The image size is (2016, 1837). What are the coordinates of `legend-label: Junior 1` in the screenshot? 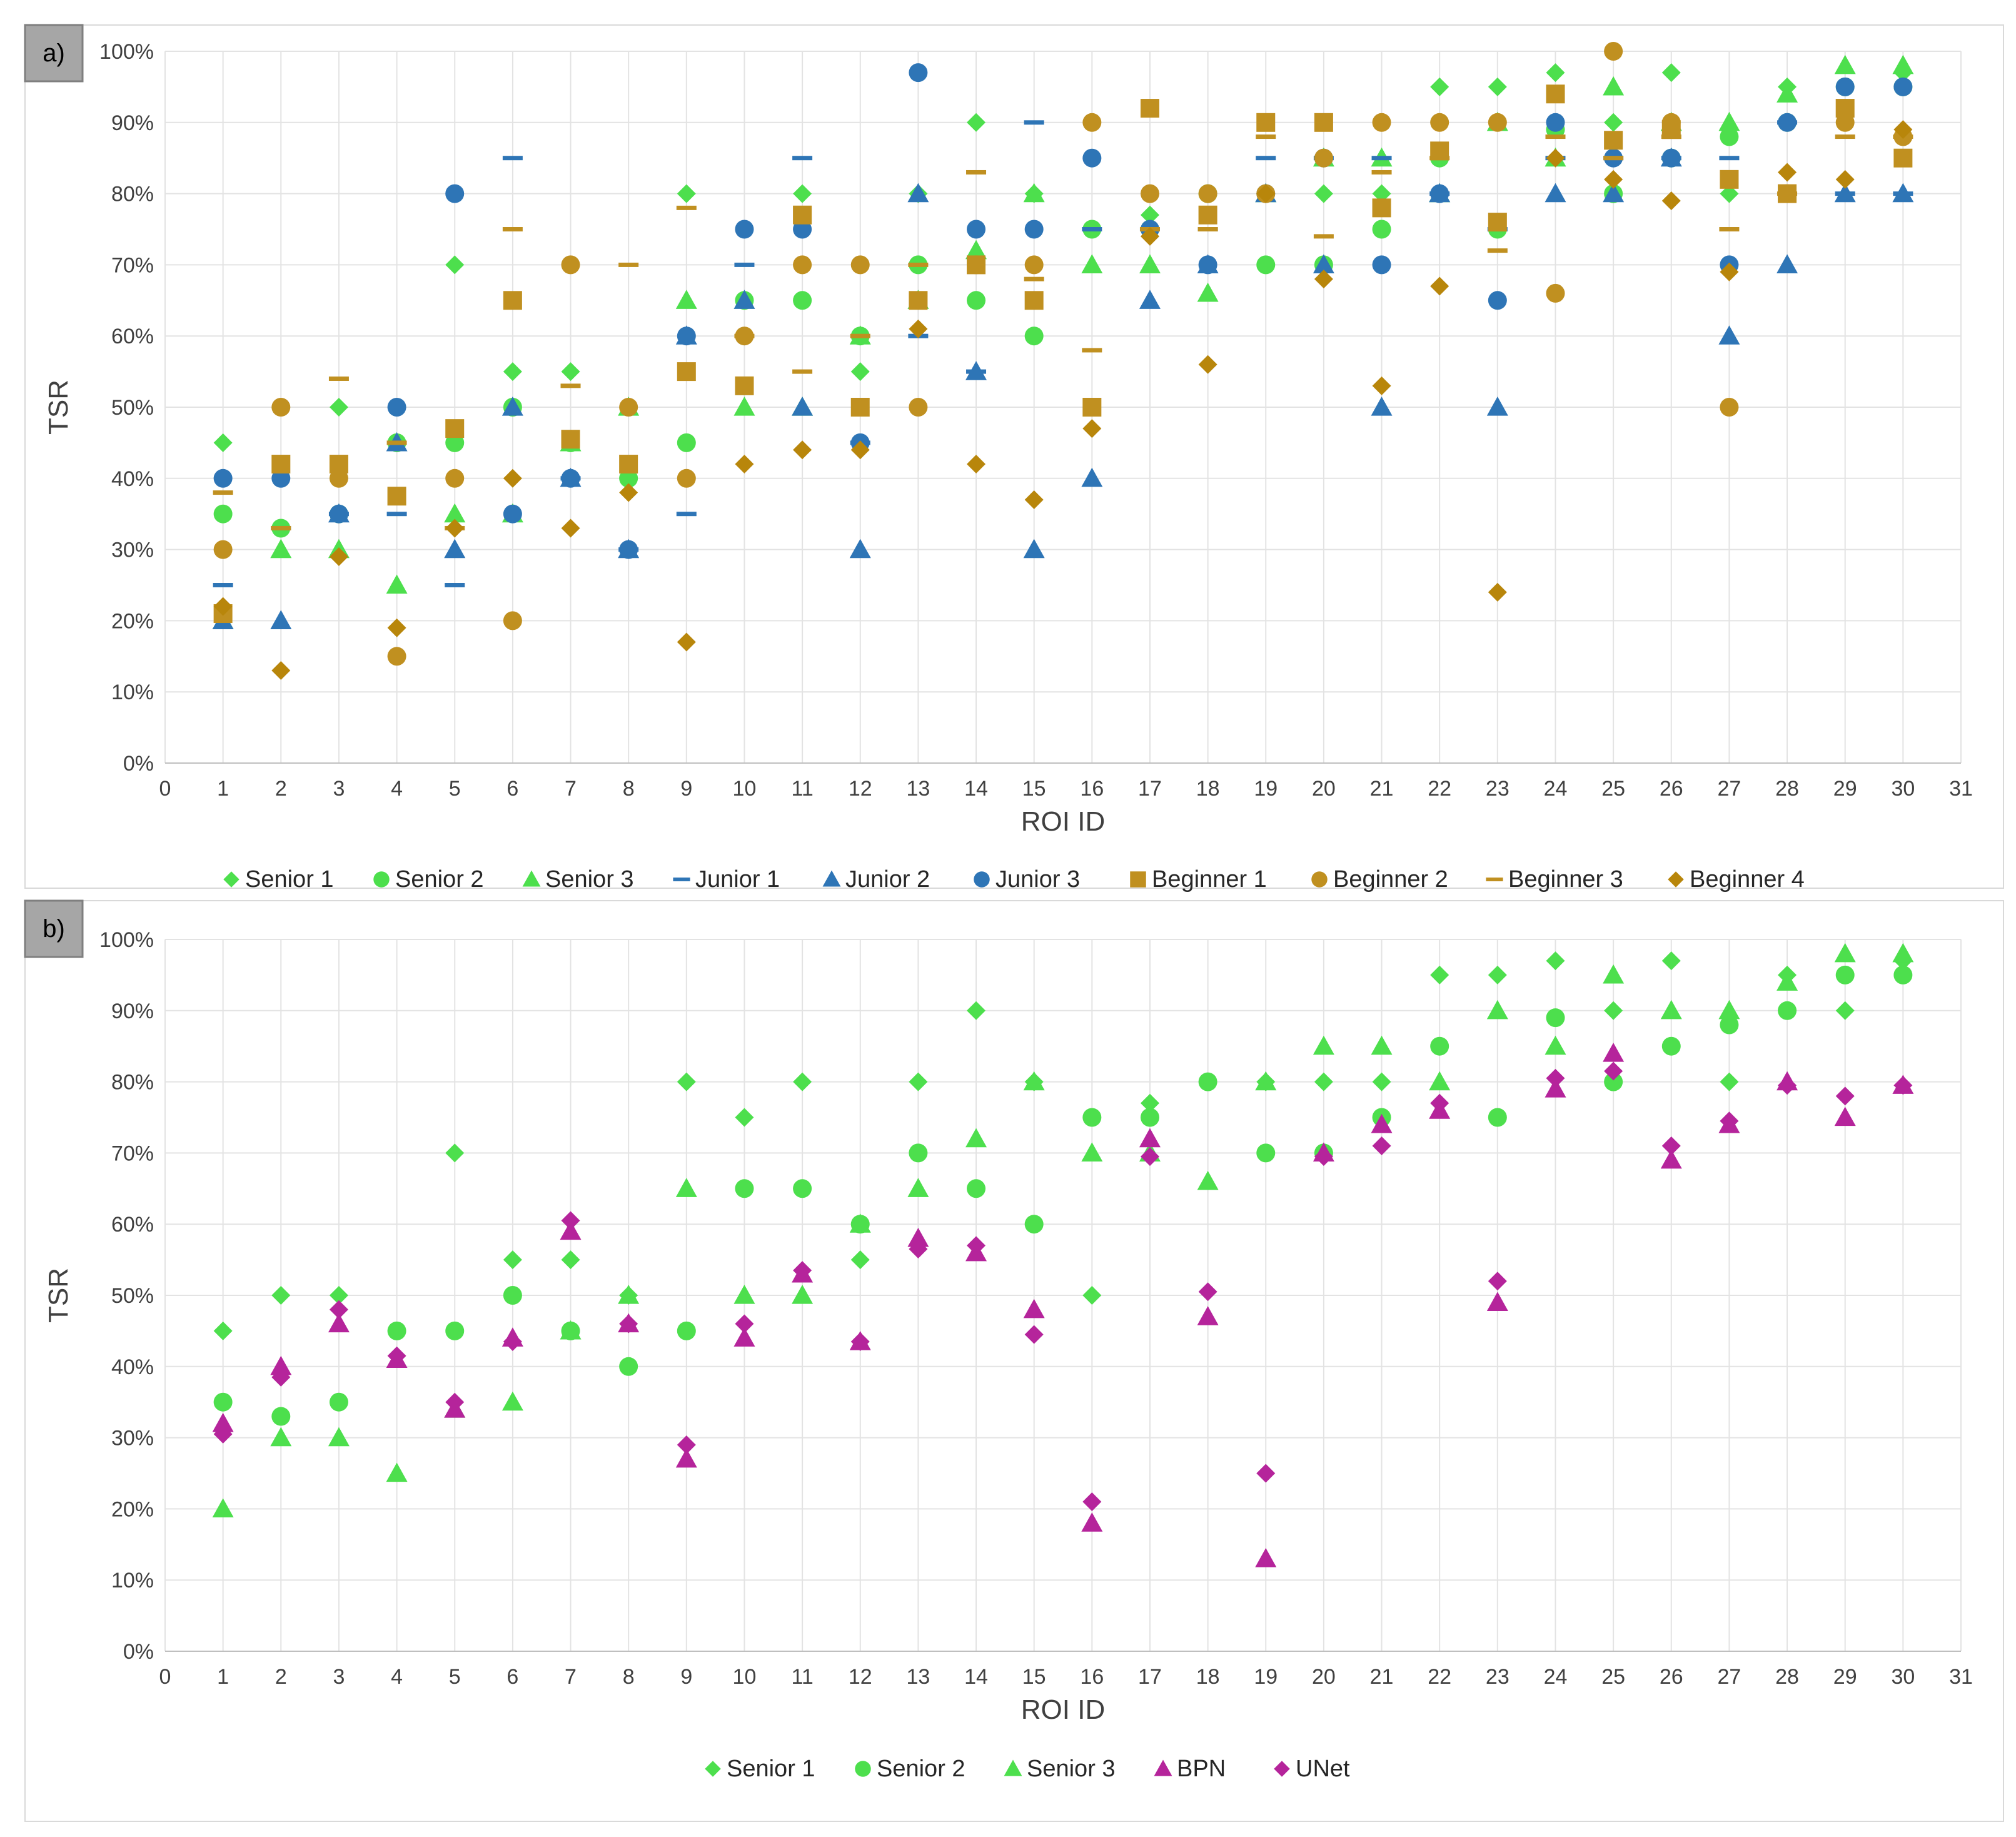 It's located at (738, 879).